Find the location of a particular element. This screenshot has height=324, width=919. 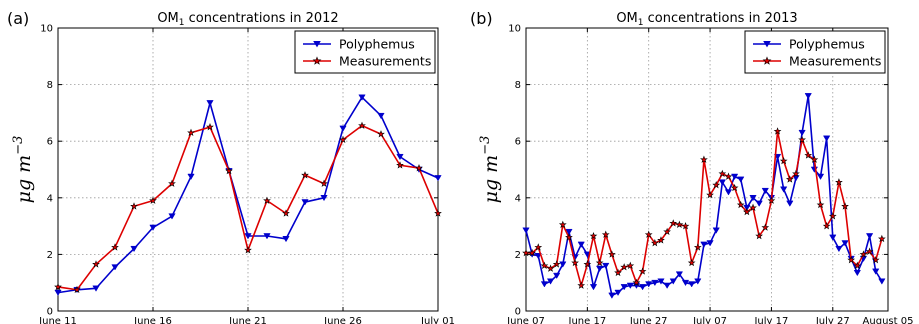

x-tick-label: June 17 is located at coordinates (587, 320).